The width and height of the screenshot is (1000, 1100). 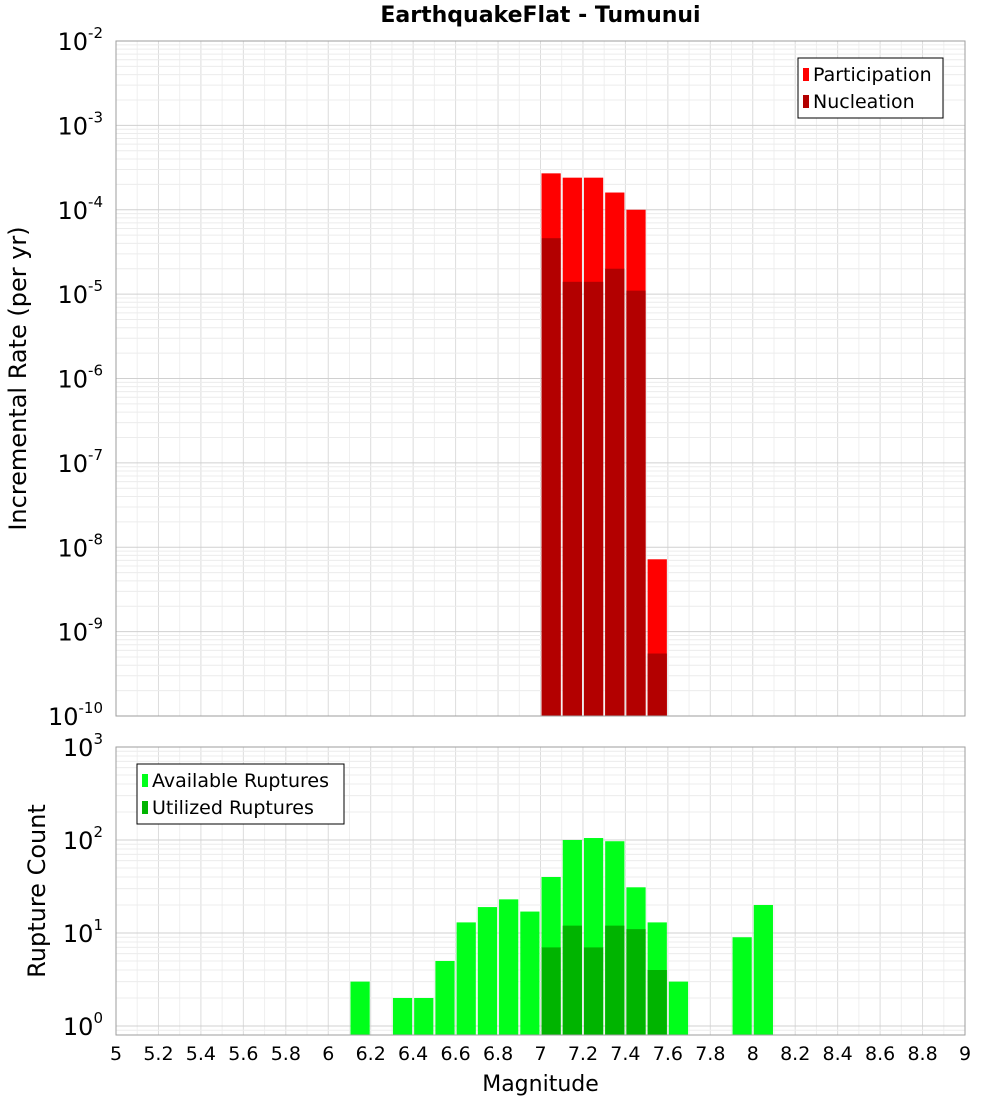 What do you see at coordinates (116, 1054) in the screenshot?
I see `x-tick-label: 5` at bounding box center [116, 1054].